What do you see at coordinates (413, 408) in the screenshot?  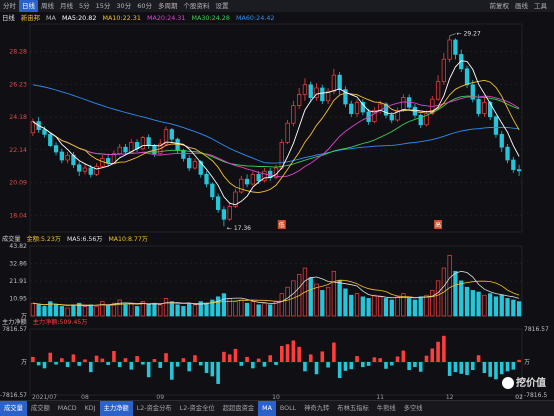 I see `indicator-tab-13: 多空线` at bounding box center [413, 408].